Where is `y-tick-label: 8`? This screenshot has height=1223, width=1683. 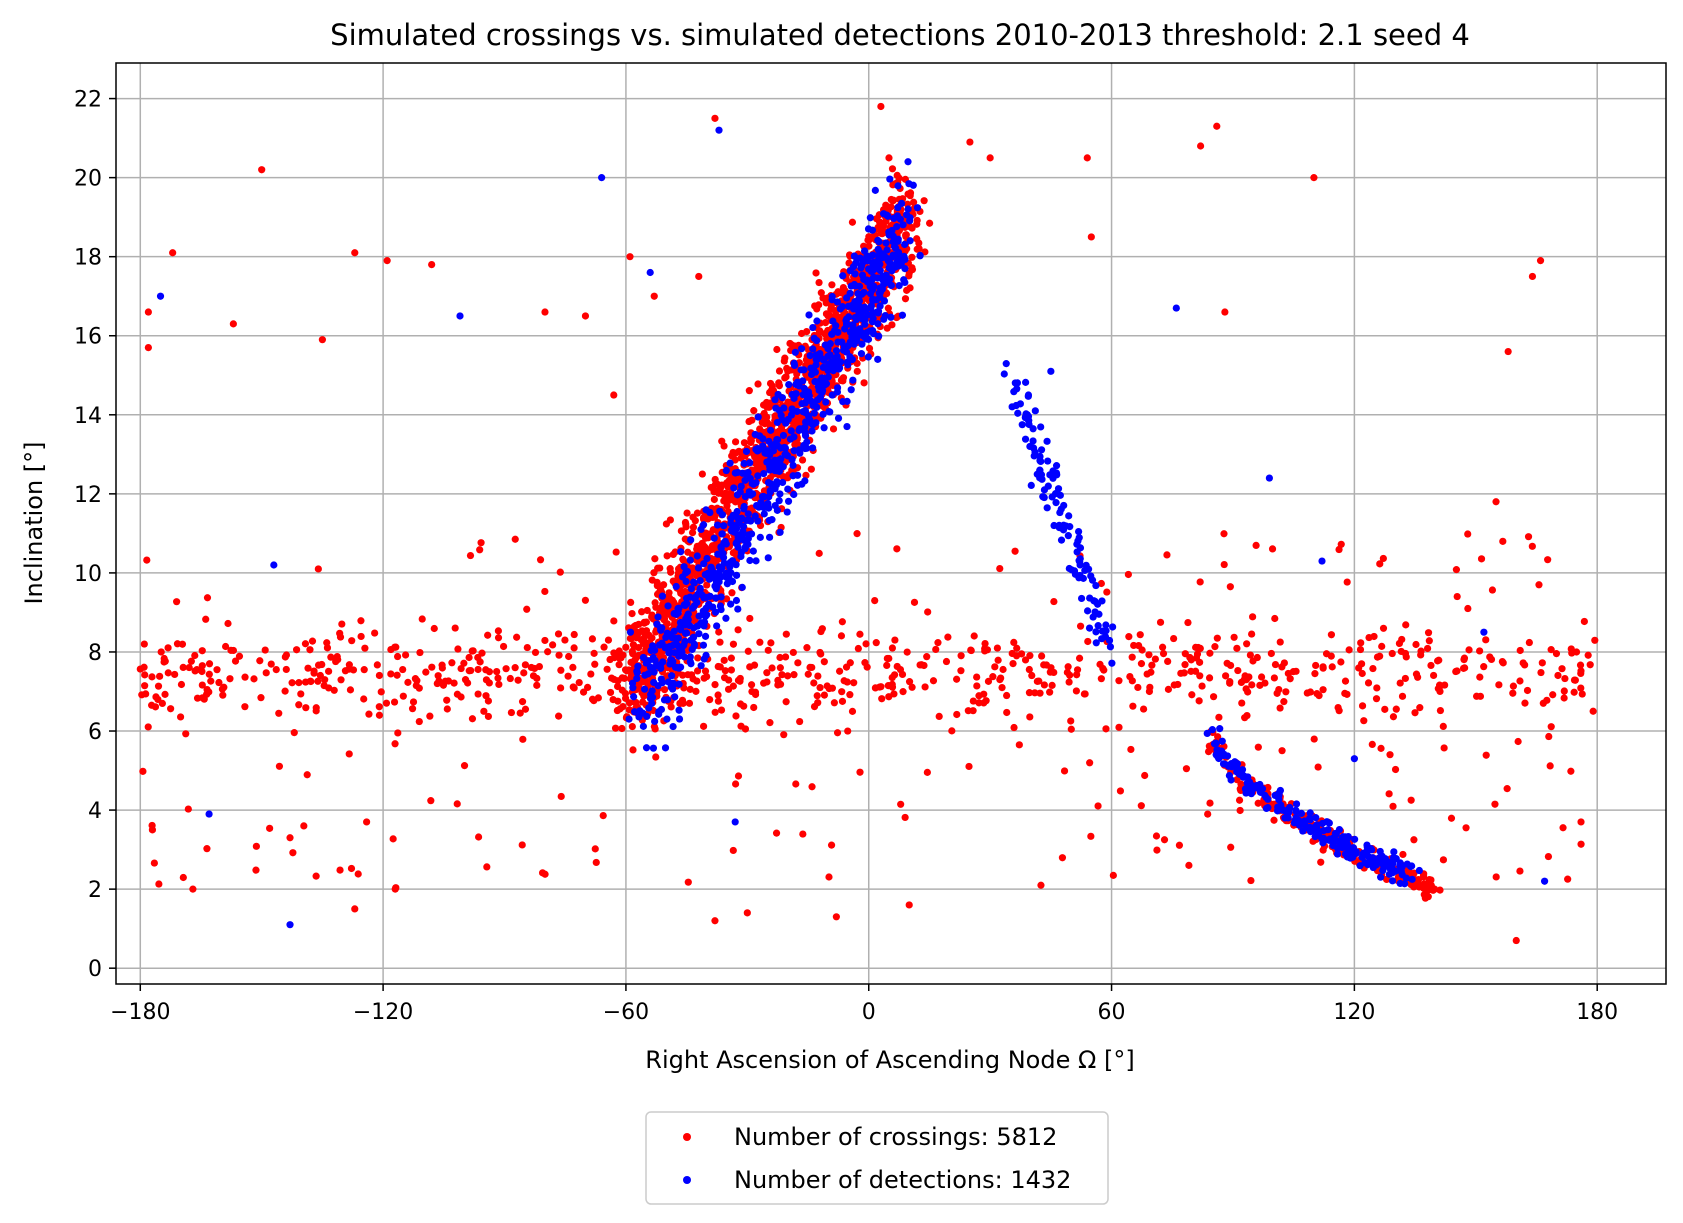
y-tick-label: 8 is located at coordinates (95, 653).